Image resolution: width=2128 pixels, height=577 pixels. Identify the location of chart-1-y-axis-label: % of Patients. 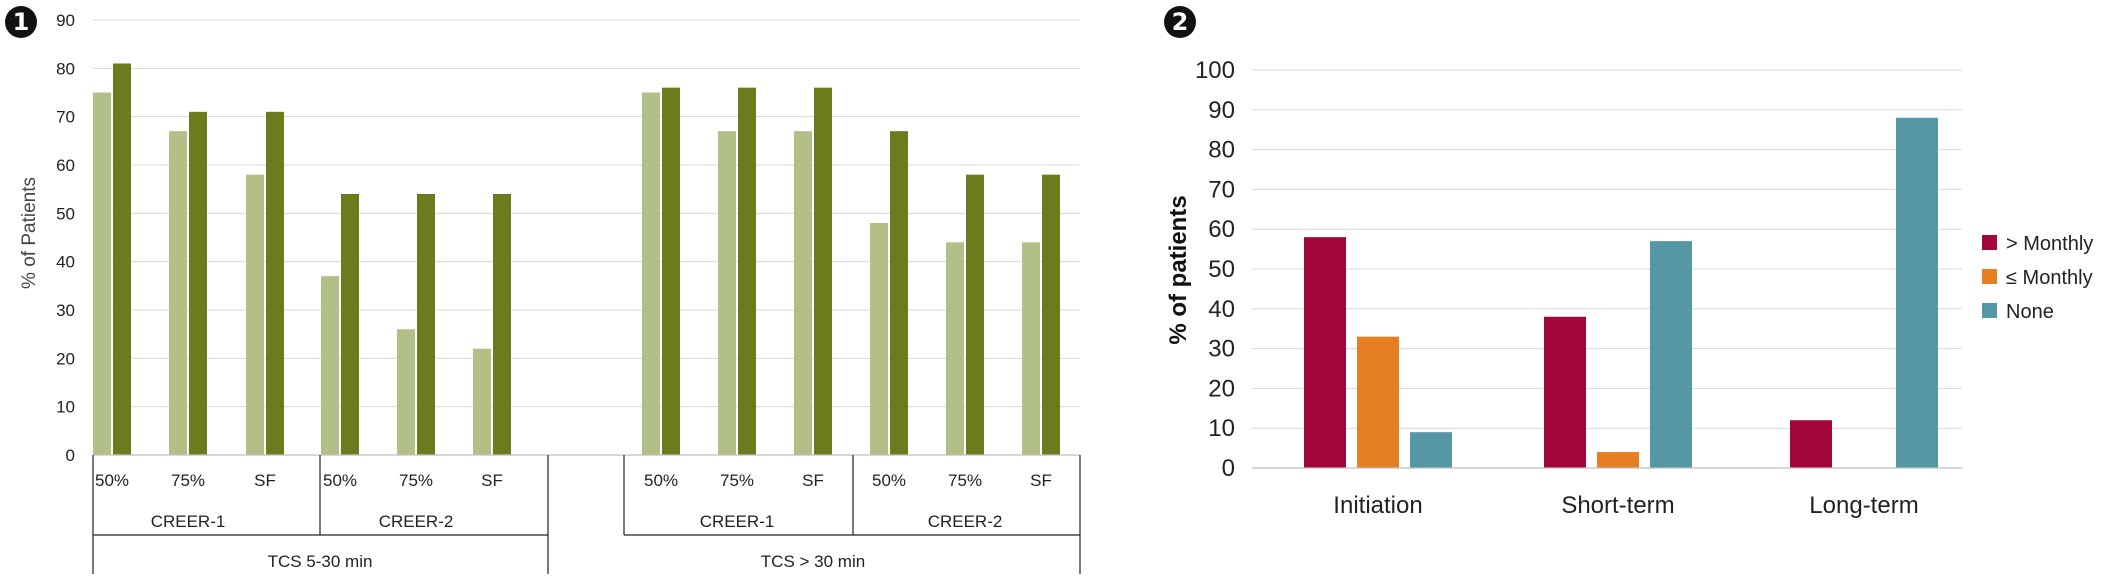
(29, 233).